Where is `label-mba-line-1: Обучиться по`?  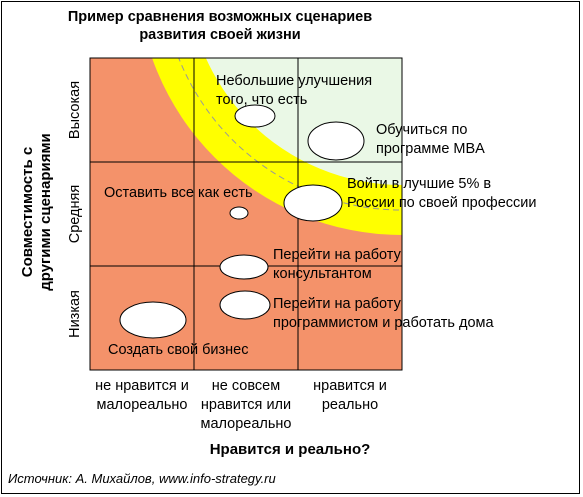 label-mba-line-1: Обучиться по is located at coordinates (422, 130).